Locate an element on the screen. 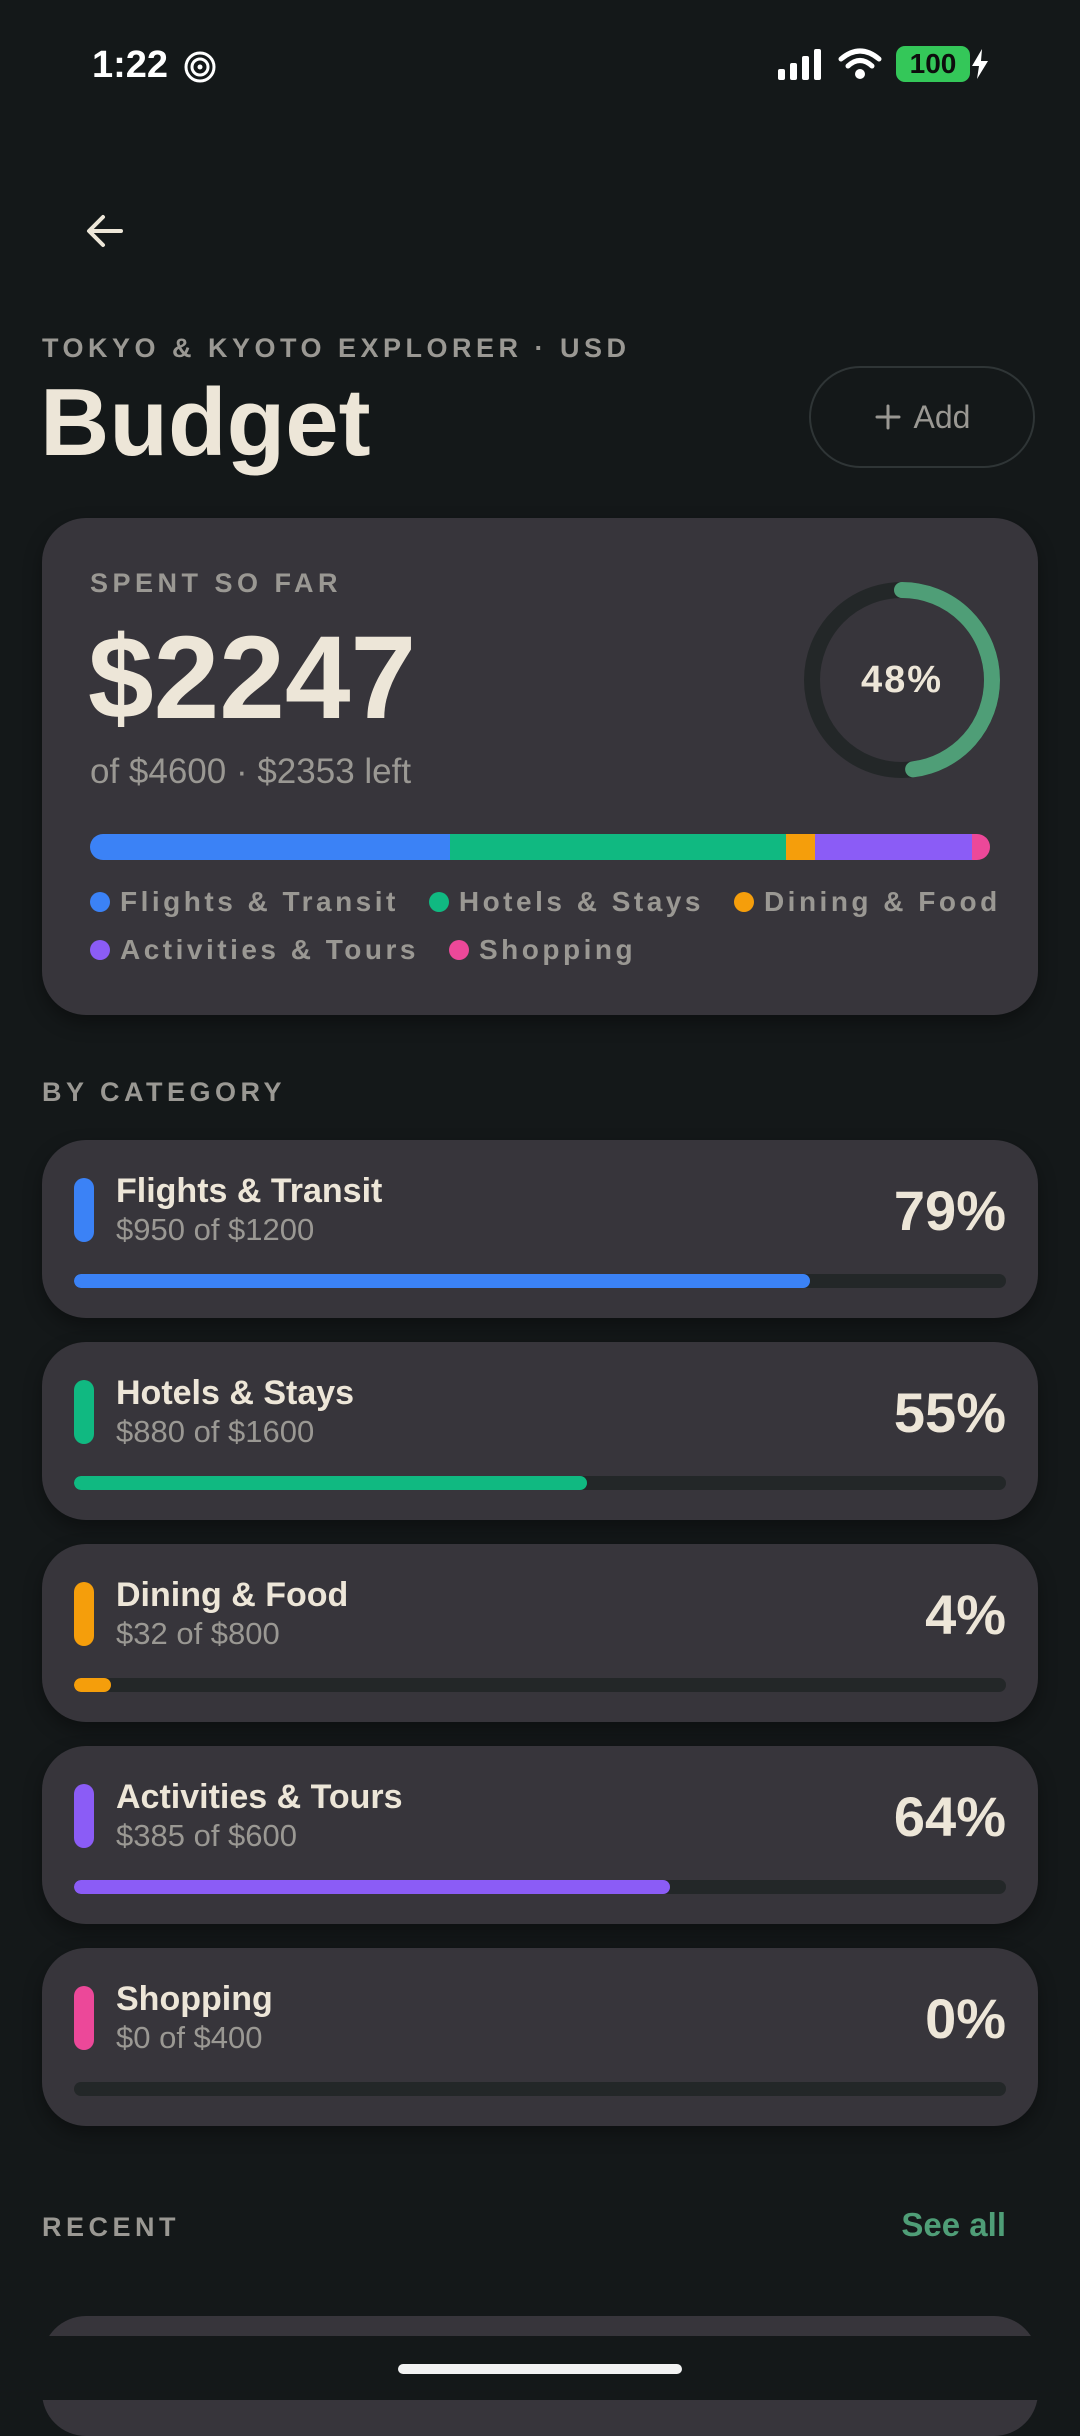  category-name: Flights & Transit is located at coordinates (249, 1191).